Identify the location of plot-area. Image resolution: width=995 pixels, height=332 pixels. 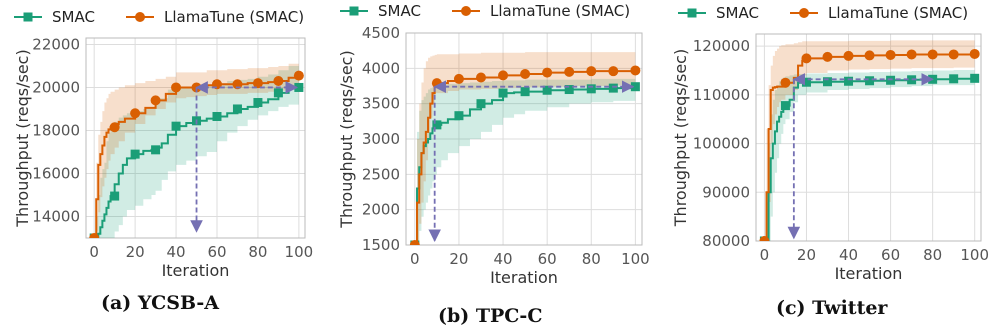
(525, 148).